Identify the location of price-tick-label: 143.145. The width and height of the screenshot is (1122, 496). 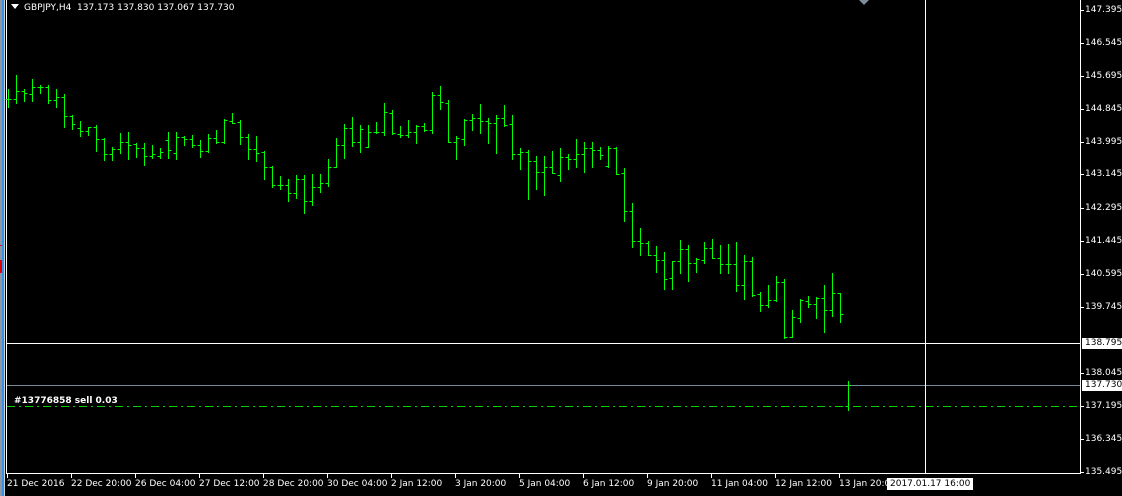
(1103, 173).